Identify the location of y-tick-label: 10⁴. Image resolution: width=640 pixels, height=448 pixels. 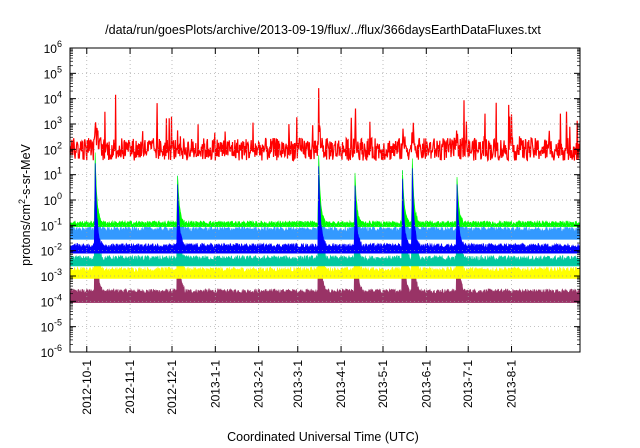
(53, 98).